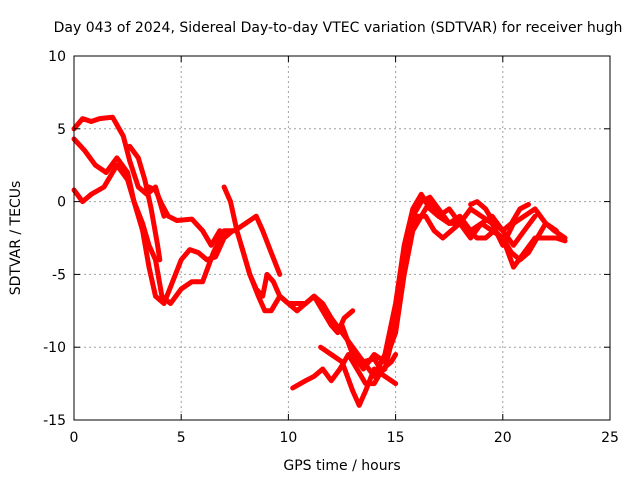 This screenshot has width=640, height=480. What do you see at coordinates (54, 421) in the screenshot?
I see `y-tick-label: -15` at bounding box center [54, 421].